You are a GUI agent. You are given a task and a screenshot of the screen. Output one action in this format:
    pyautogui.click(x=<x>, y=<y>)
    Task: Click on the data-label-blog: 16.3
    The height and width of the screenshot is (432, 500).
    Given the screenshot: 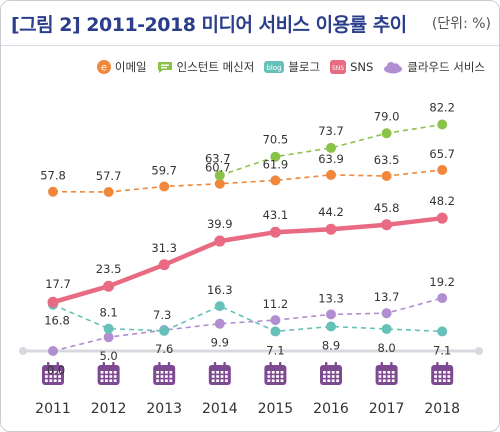 What is the action you would take?
    pyautogui.click(x=220, y=290)
    